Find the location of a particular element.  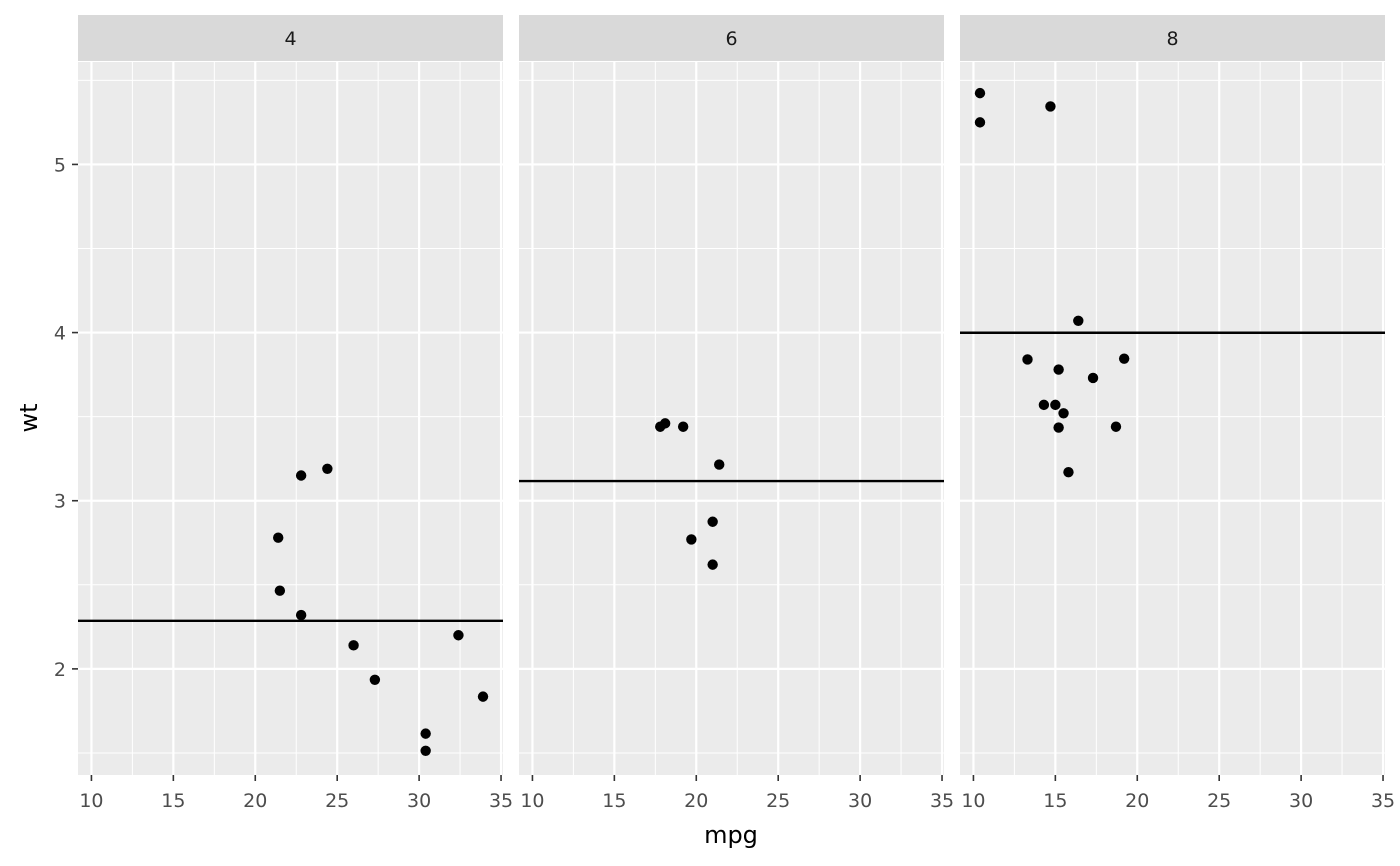

y-tick-label: 2 is located at coordinates (60, 670).